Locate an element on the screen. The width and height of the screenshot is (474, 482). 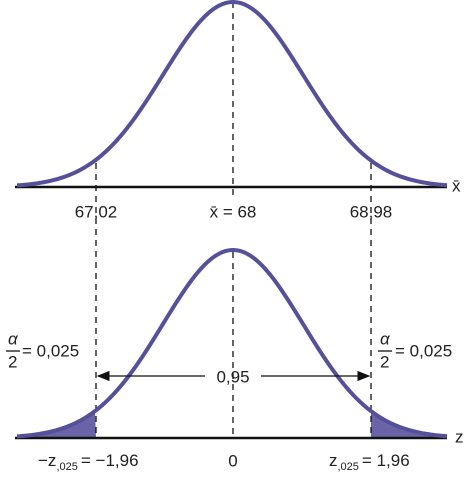
two-left: 2 is located at coordinates (12, 361).